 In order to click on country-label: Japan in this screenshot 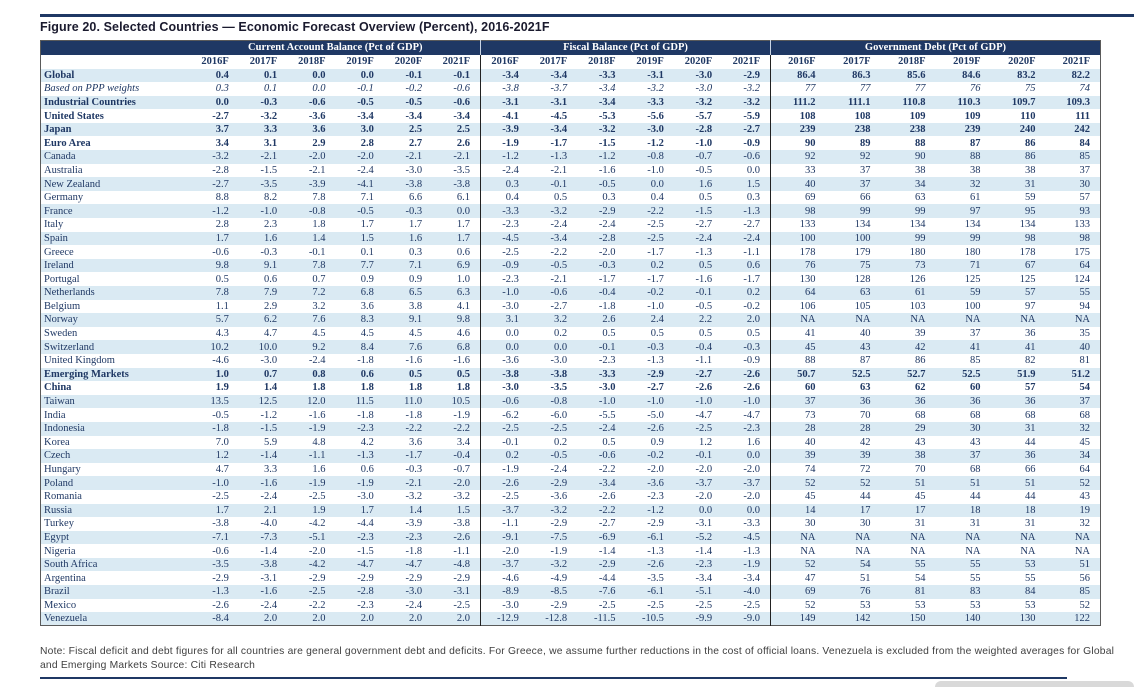, I will do `click(58, 130)`.